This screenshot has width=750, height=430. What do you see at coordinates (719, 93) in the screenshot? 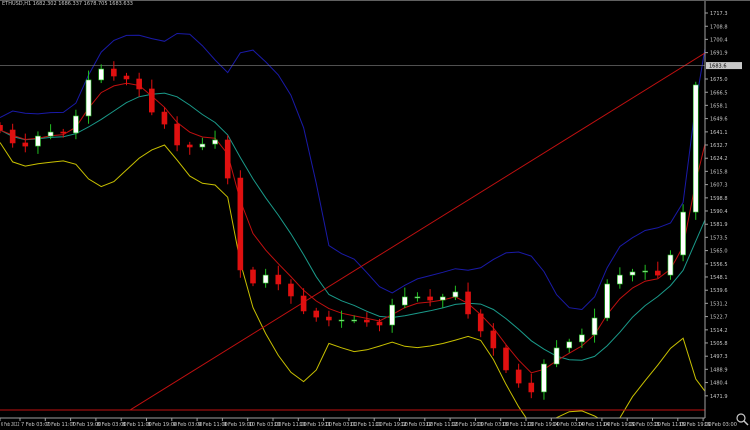
I see `y-tick-label: 1666.5` at bounding box center [719, 93].